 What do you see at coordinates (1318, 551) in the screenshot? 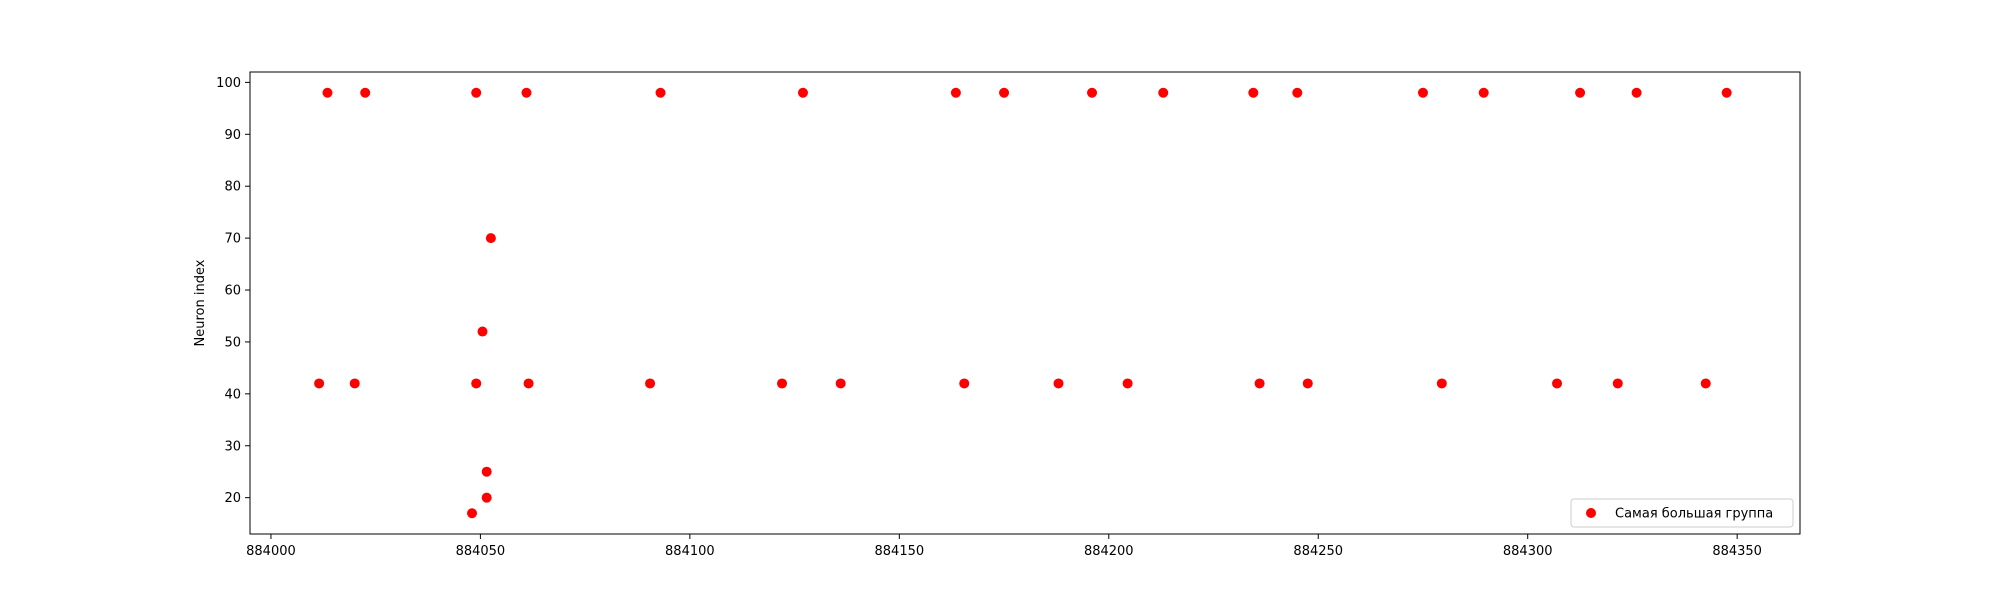
I see `x-tick-label: 884250` at bounding box center [1318, 551].